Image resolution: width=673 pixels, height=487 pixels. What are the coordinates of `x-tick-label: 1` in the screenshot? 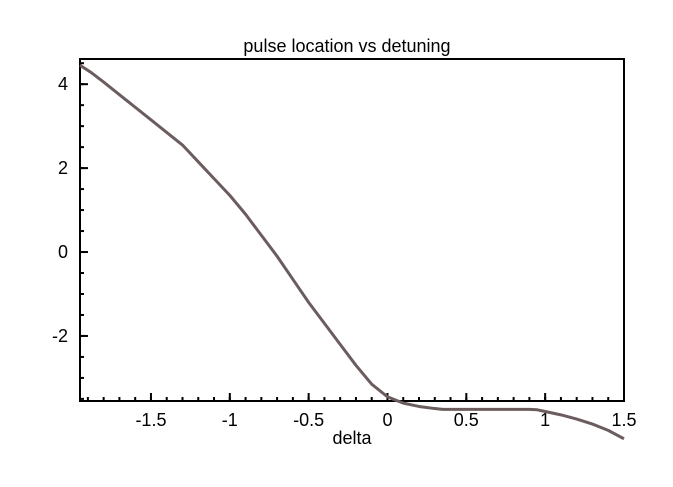 It's located at (545, 420).